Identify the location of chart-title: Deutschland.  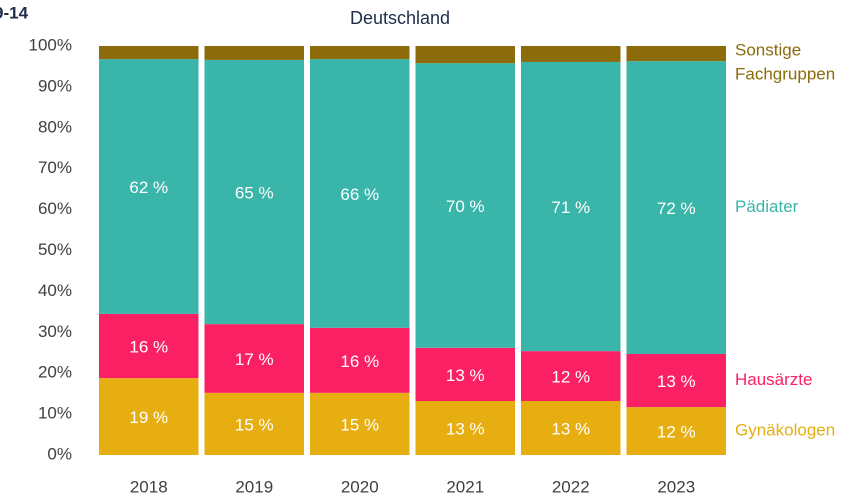
(400, 18).